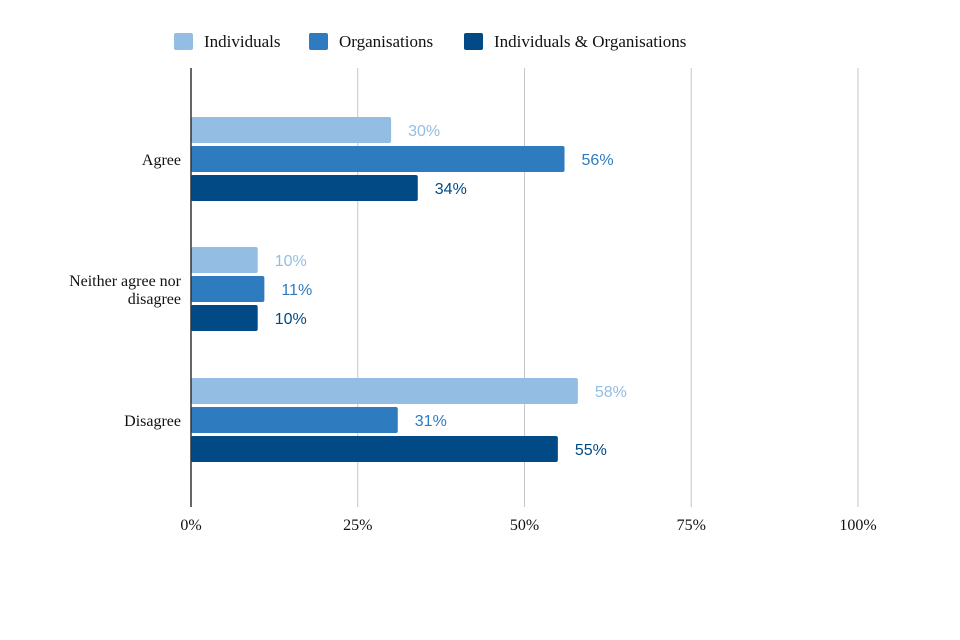 The width and height of the screenshot is (960, 640). What do you see at coordinates (161, 160) in the screenshot?
I see `category-label-0: Agree` at bounding box center [161, 160].